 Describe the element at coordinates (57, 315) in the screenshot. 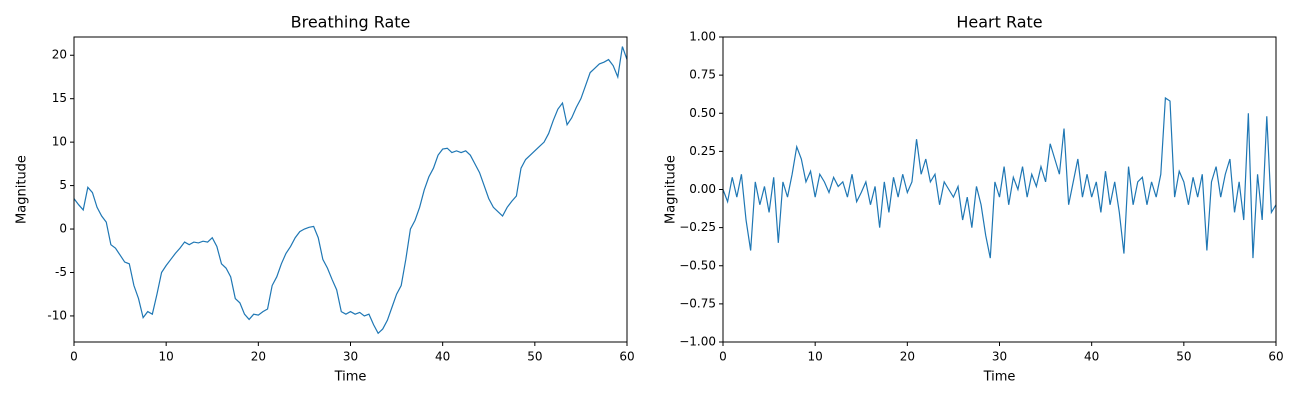

I see `y-tick-label: -10` at that location.